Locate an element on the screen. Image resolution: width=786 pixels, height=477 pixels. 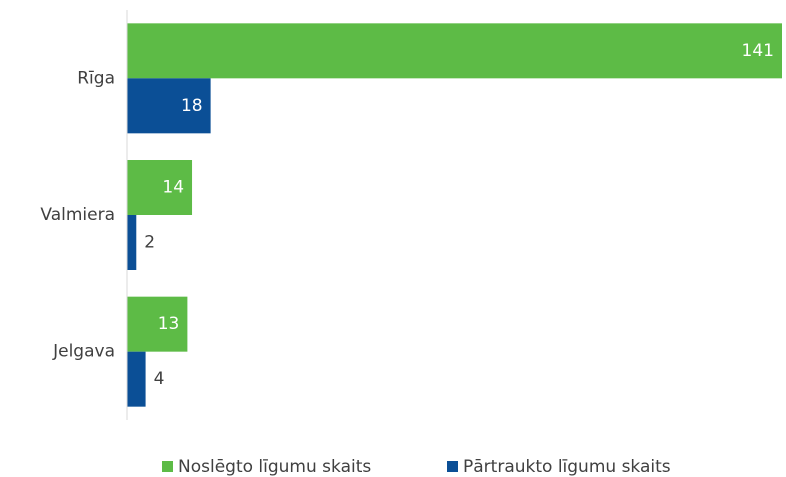
legend-label: Pārtraukto līgumu skaits is located at coordinates (567, 467).